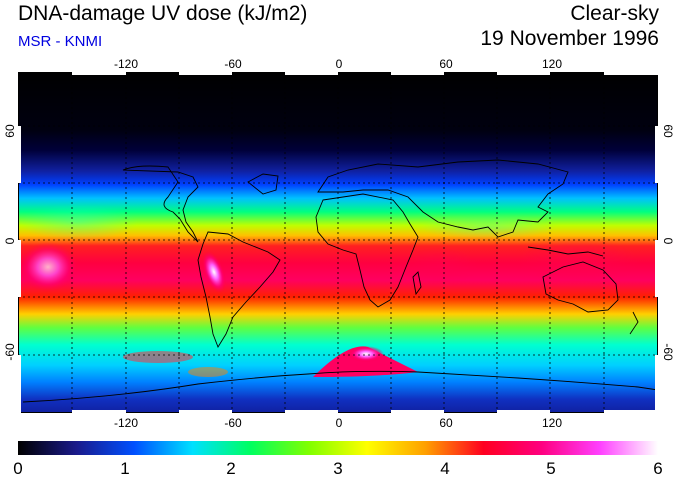  What do you see at coordinates (214, 272) in the screenshot?
I see `uv-hotspot-andes` at bounding box center [214, 272].